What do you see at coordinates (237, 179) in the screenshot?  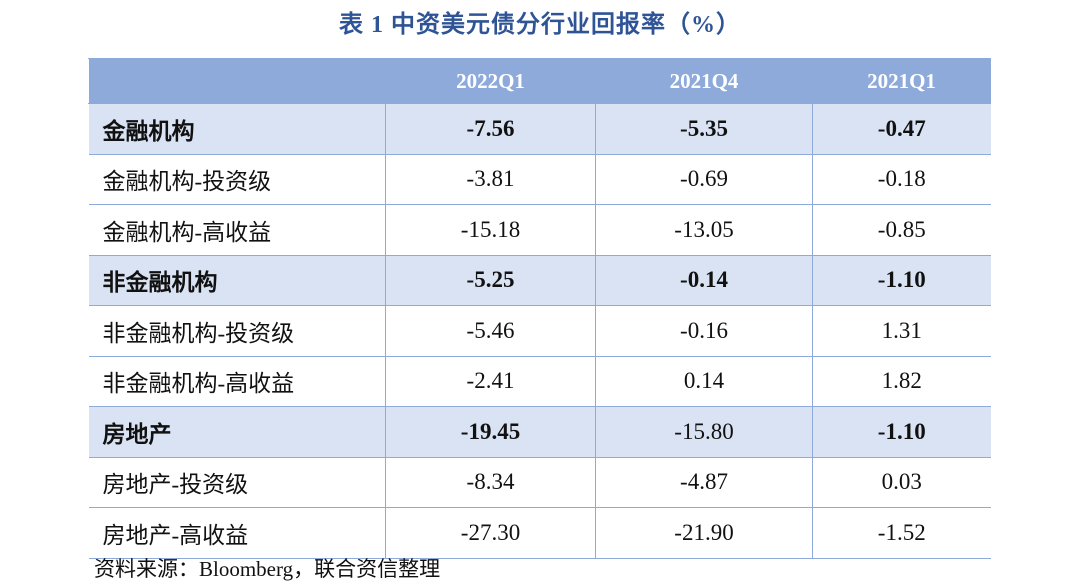 I see `row-label: 金融机构-投资级` at bounding box center [237, 179].